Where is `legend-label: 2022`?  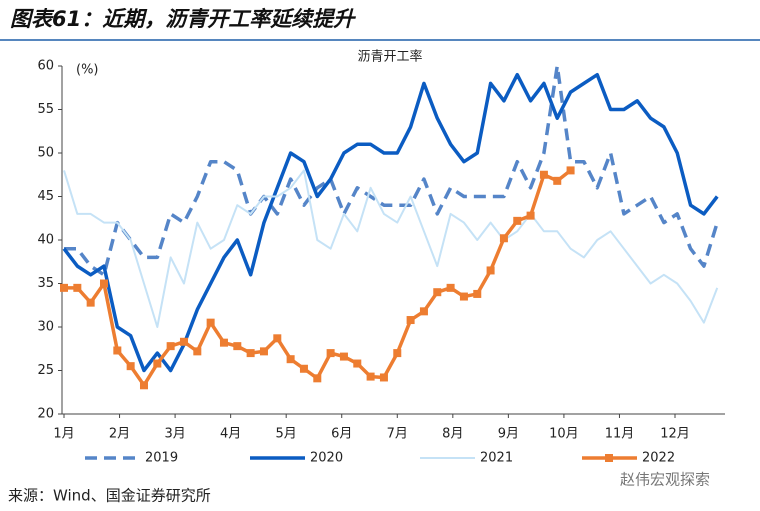
legend-label: 2022 is located at coordinates (658, 458).